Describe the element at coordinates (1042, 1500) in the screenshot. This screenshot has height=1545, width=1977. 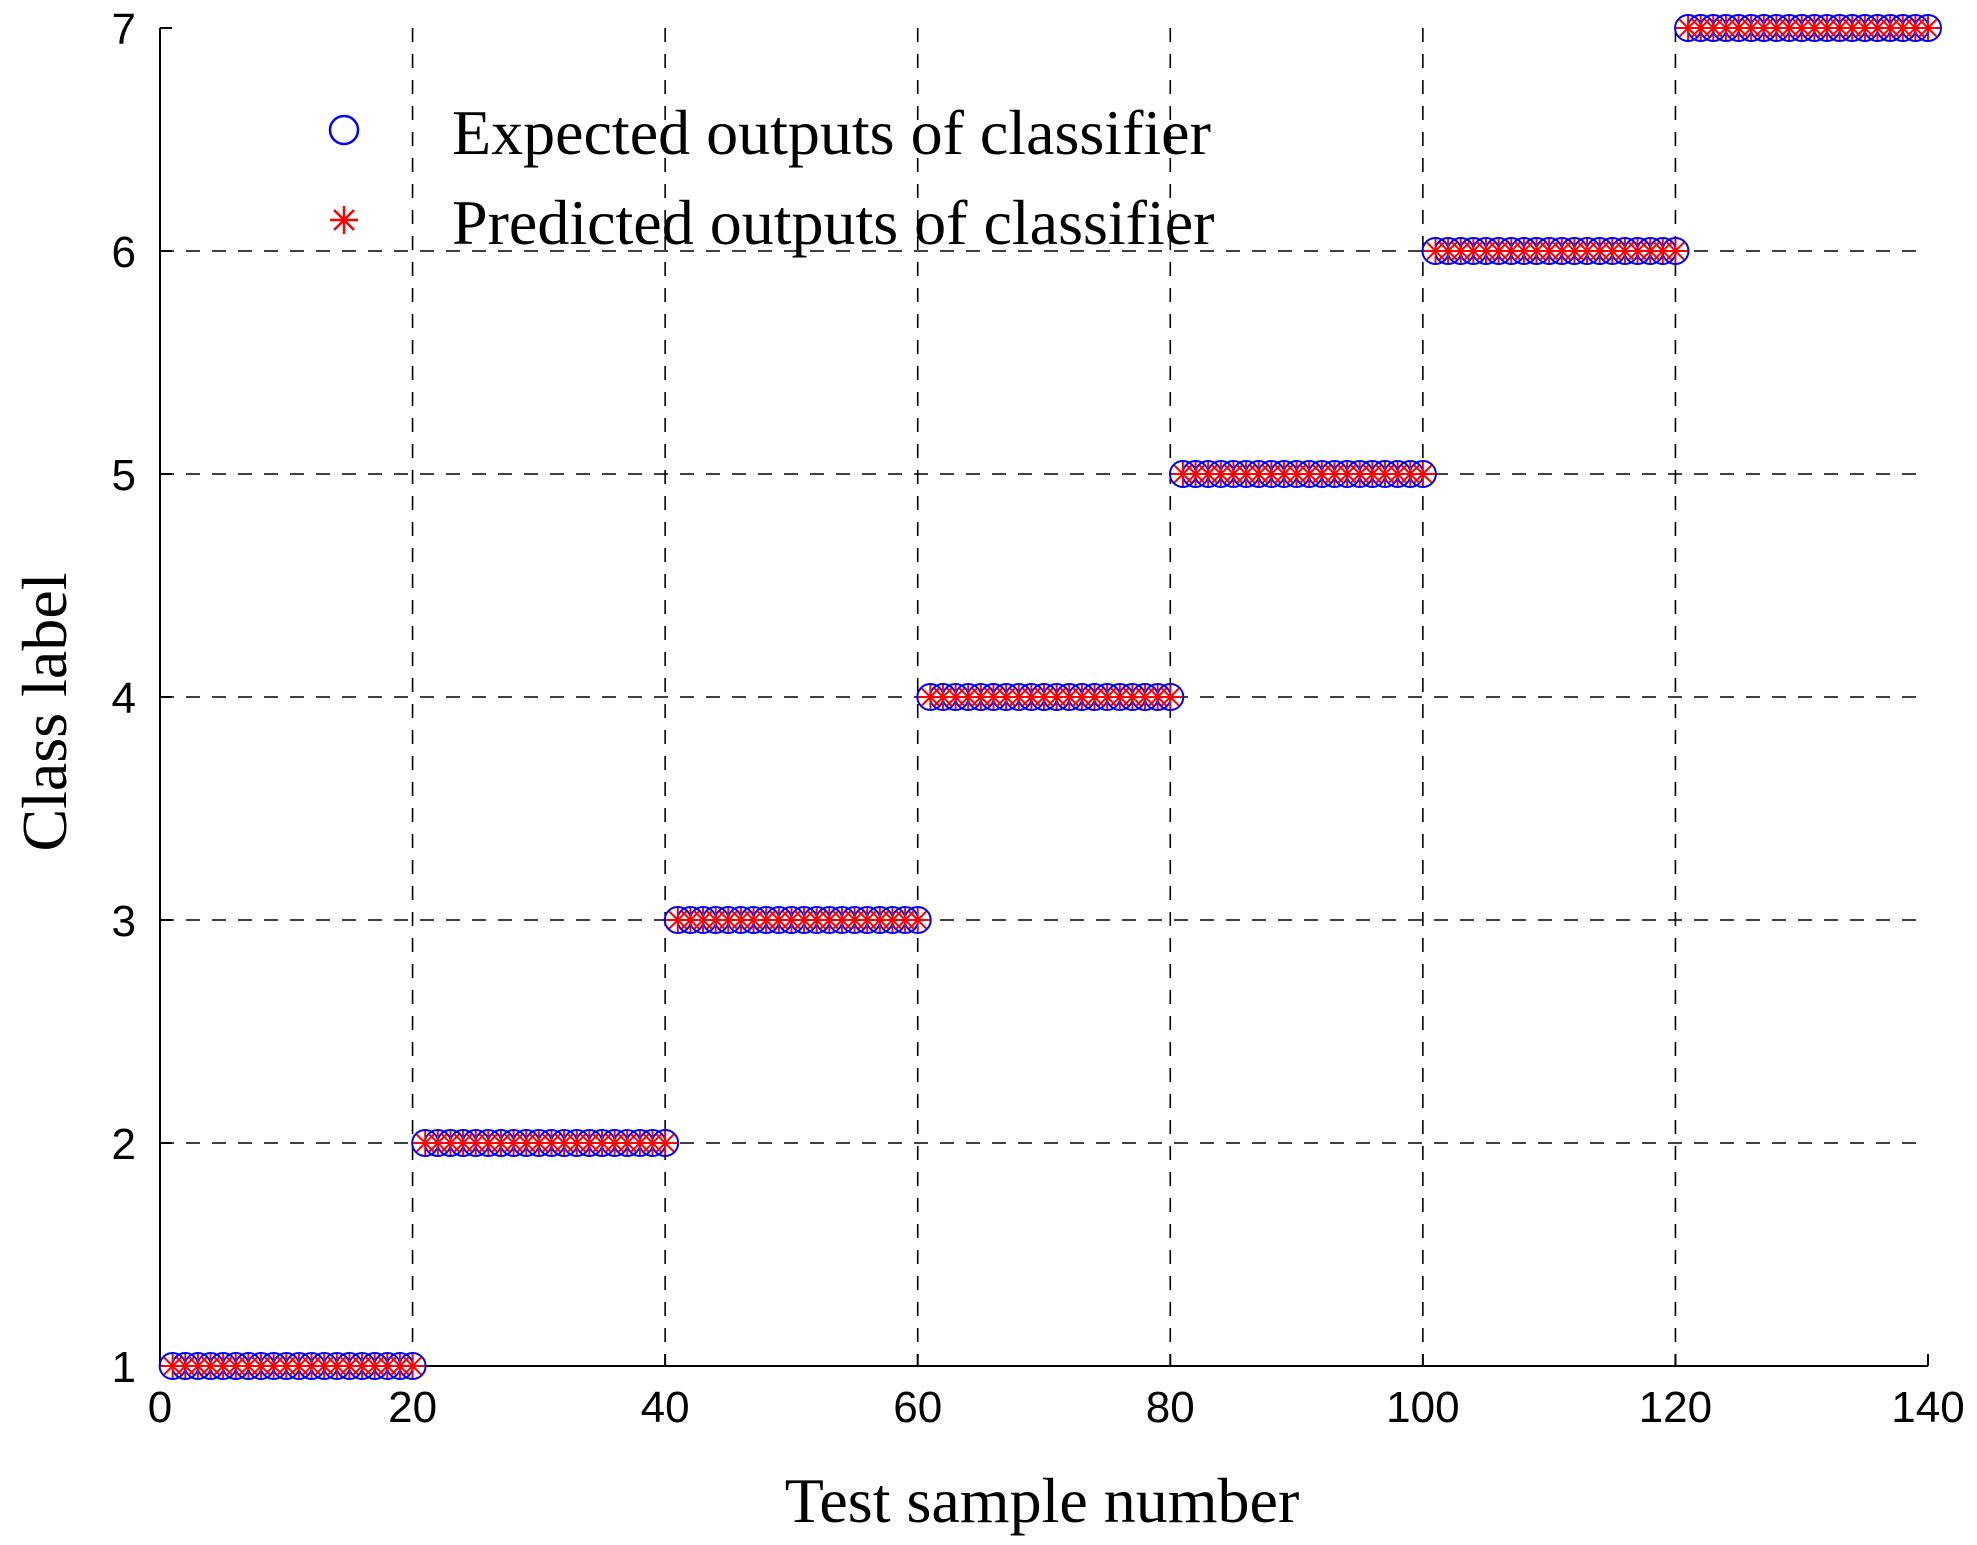
I see `x-axis-title: Test sample number` at that location.